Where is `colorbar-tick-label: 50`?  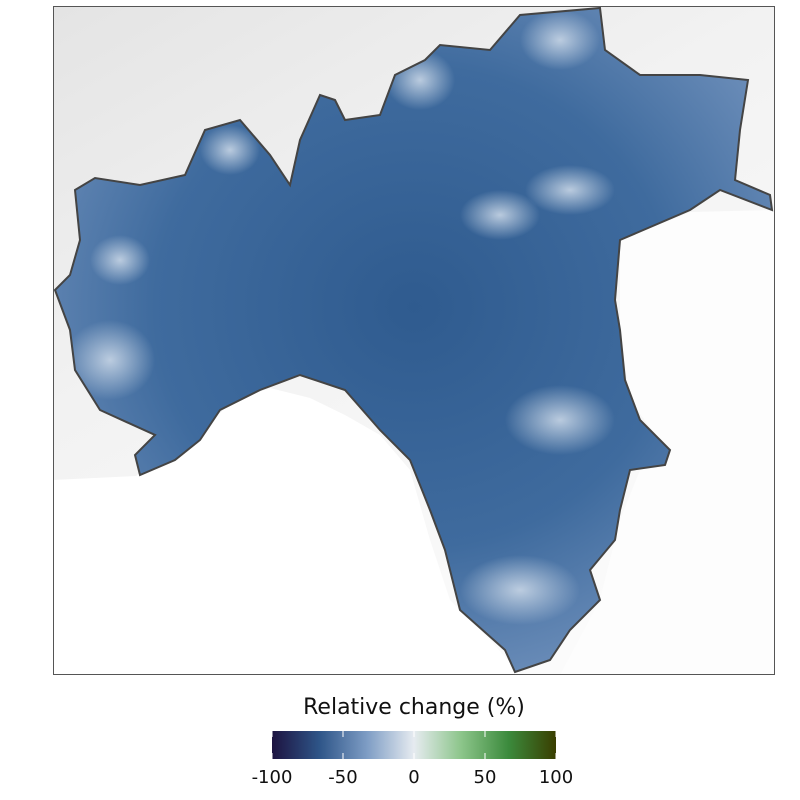 colorbar-tick-label: 50 is located at coordinates (485, 777).